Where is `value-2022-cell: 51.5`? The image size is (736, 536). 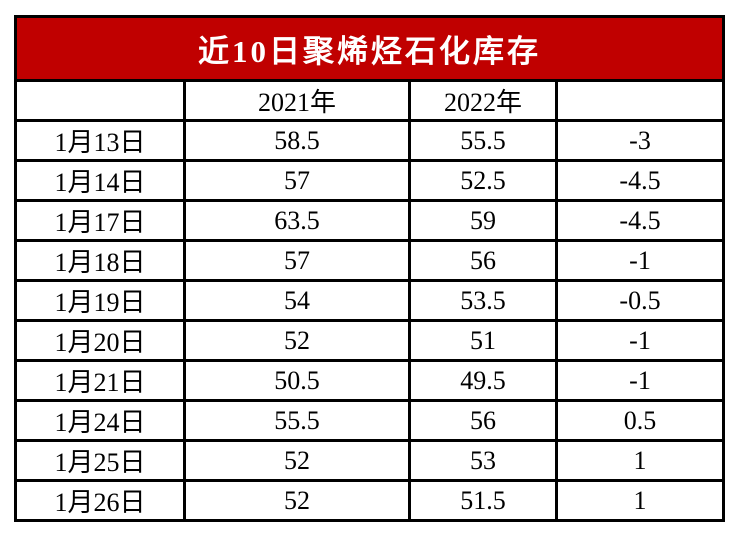
value-2022-cell: 51.5 is located at coordinates (483, 500).